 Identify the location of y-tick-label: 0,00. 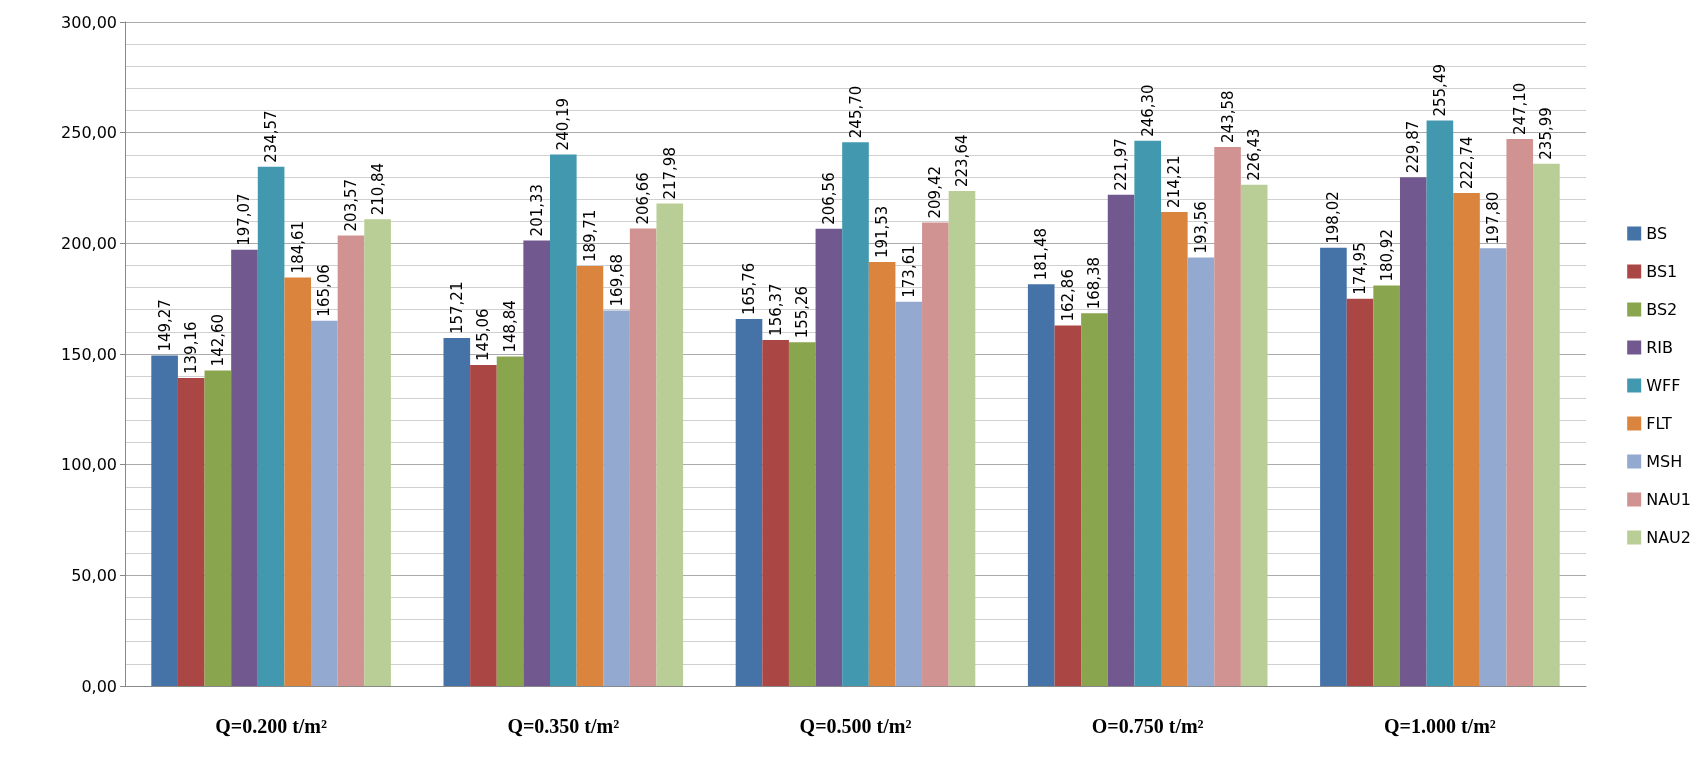
(99, 686).